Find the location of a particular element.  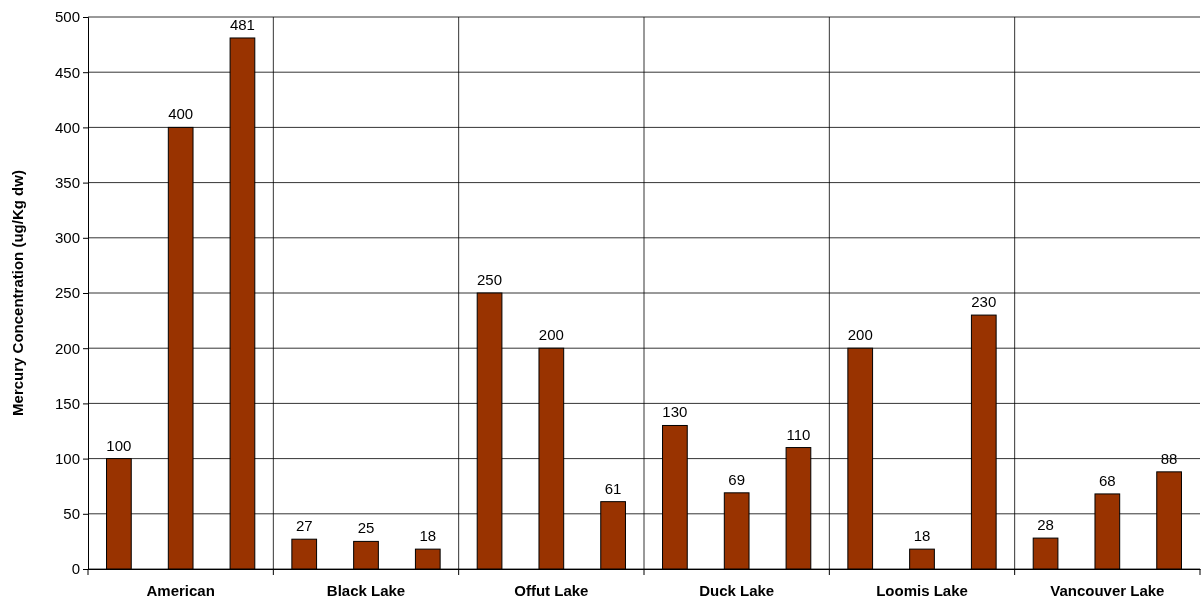

y-tick-label: 400 is located at coordinates (67, 127).